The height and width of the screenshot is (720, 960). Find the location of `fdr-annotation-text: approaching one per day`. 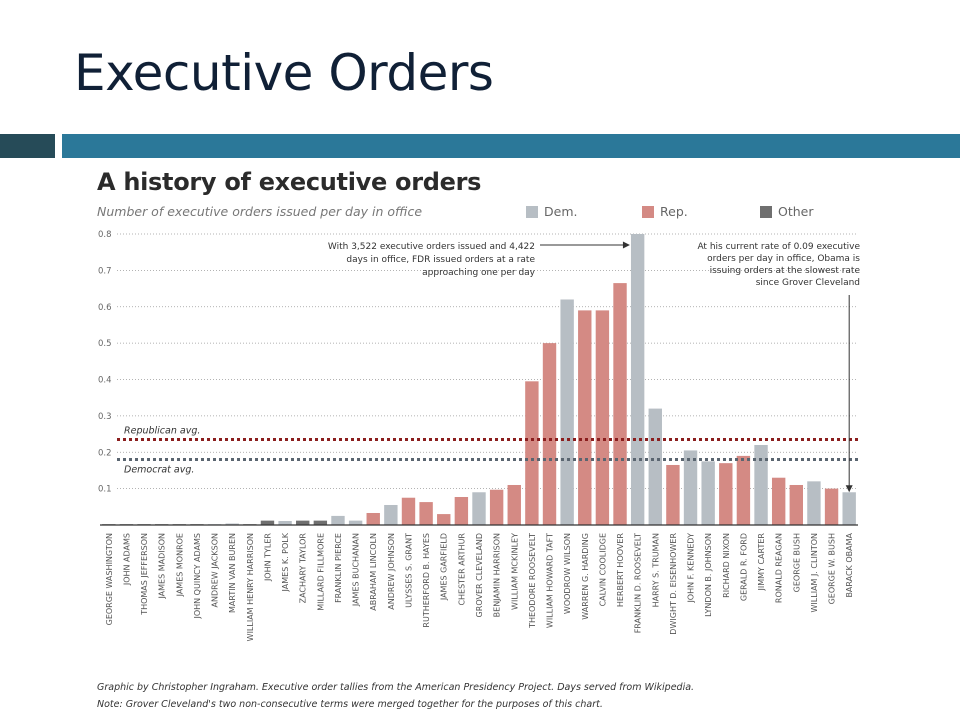

fdr-annotation-text: approaching one per day is located at coordinates (479, 273).